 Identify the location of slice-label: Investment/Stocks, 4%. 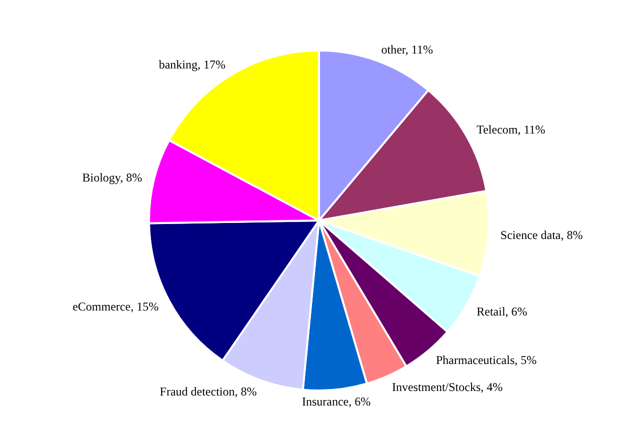
(447, 387).